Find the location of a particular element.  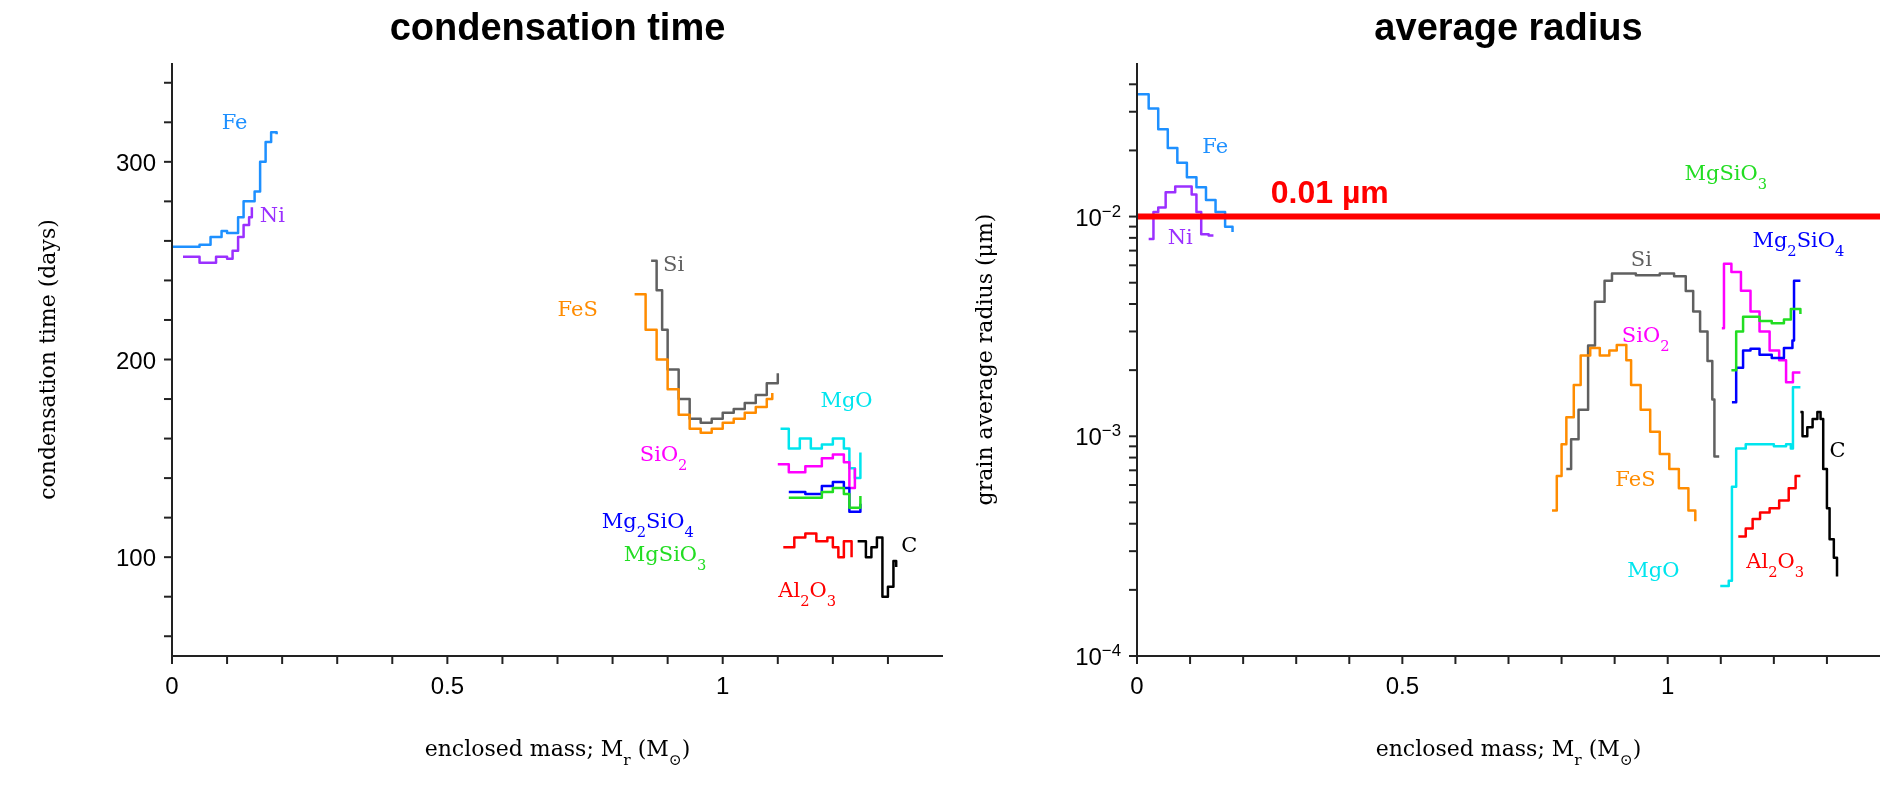

y-tick-label: 100 is located at coordinates (135, 558).